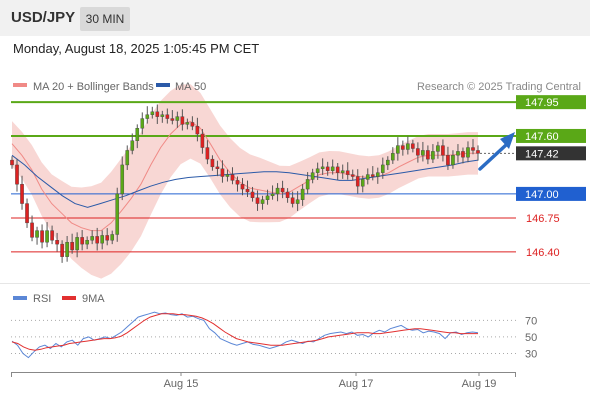 The width and height of the screenshot is (590, 405). Describe the element at coordinates (43, 17) in the screenshot. I see `symbol-title: USD/JPY` at that location.